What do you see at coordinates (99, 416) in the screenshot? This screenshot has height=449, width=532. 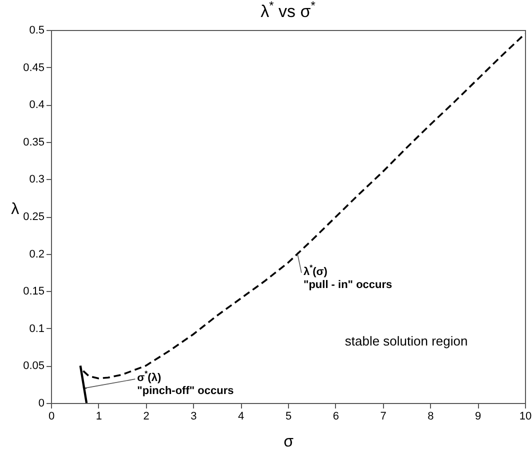 I see `x-tick-label: 1` at bounding box center [99, 416].